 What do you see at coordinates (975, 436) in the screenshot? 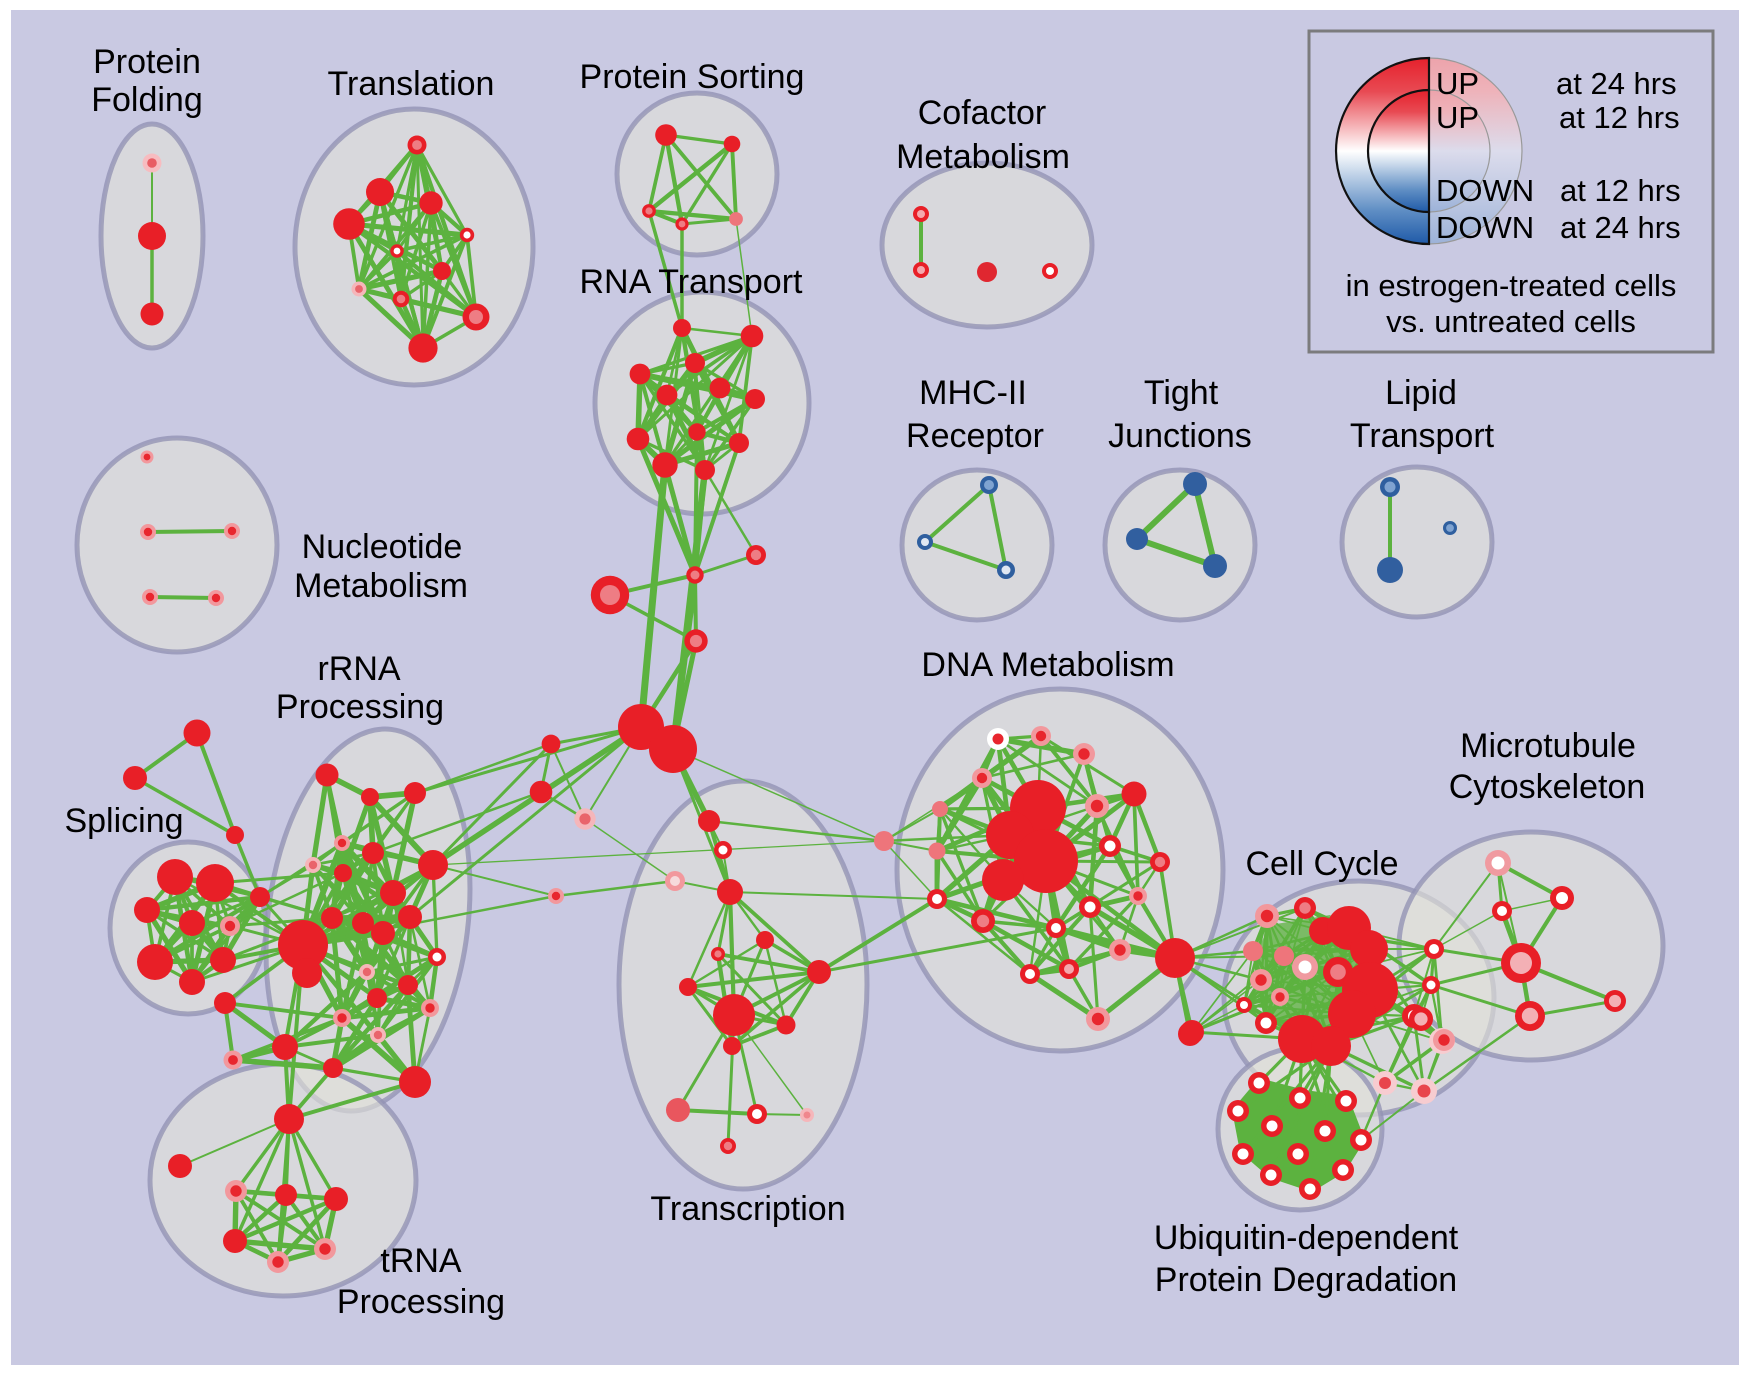
I see `svg-text: Receptor` at bounding box center [975, 436].